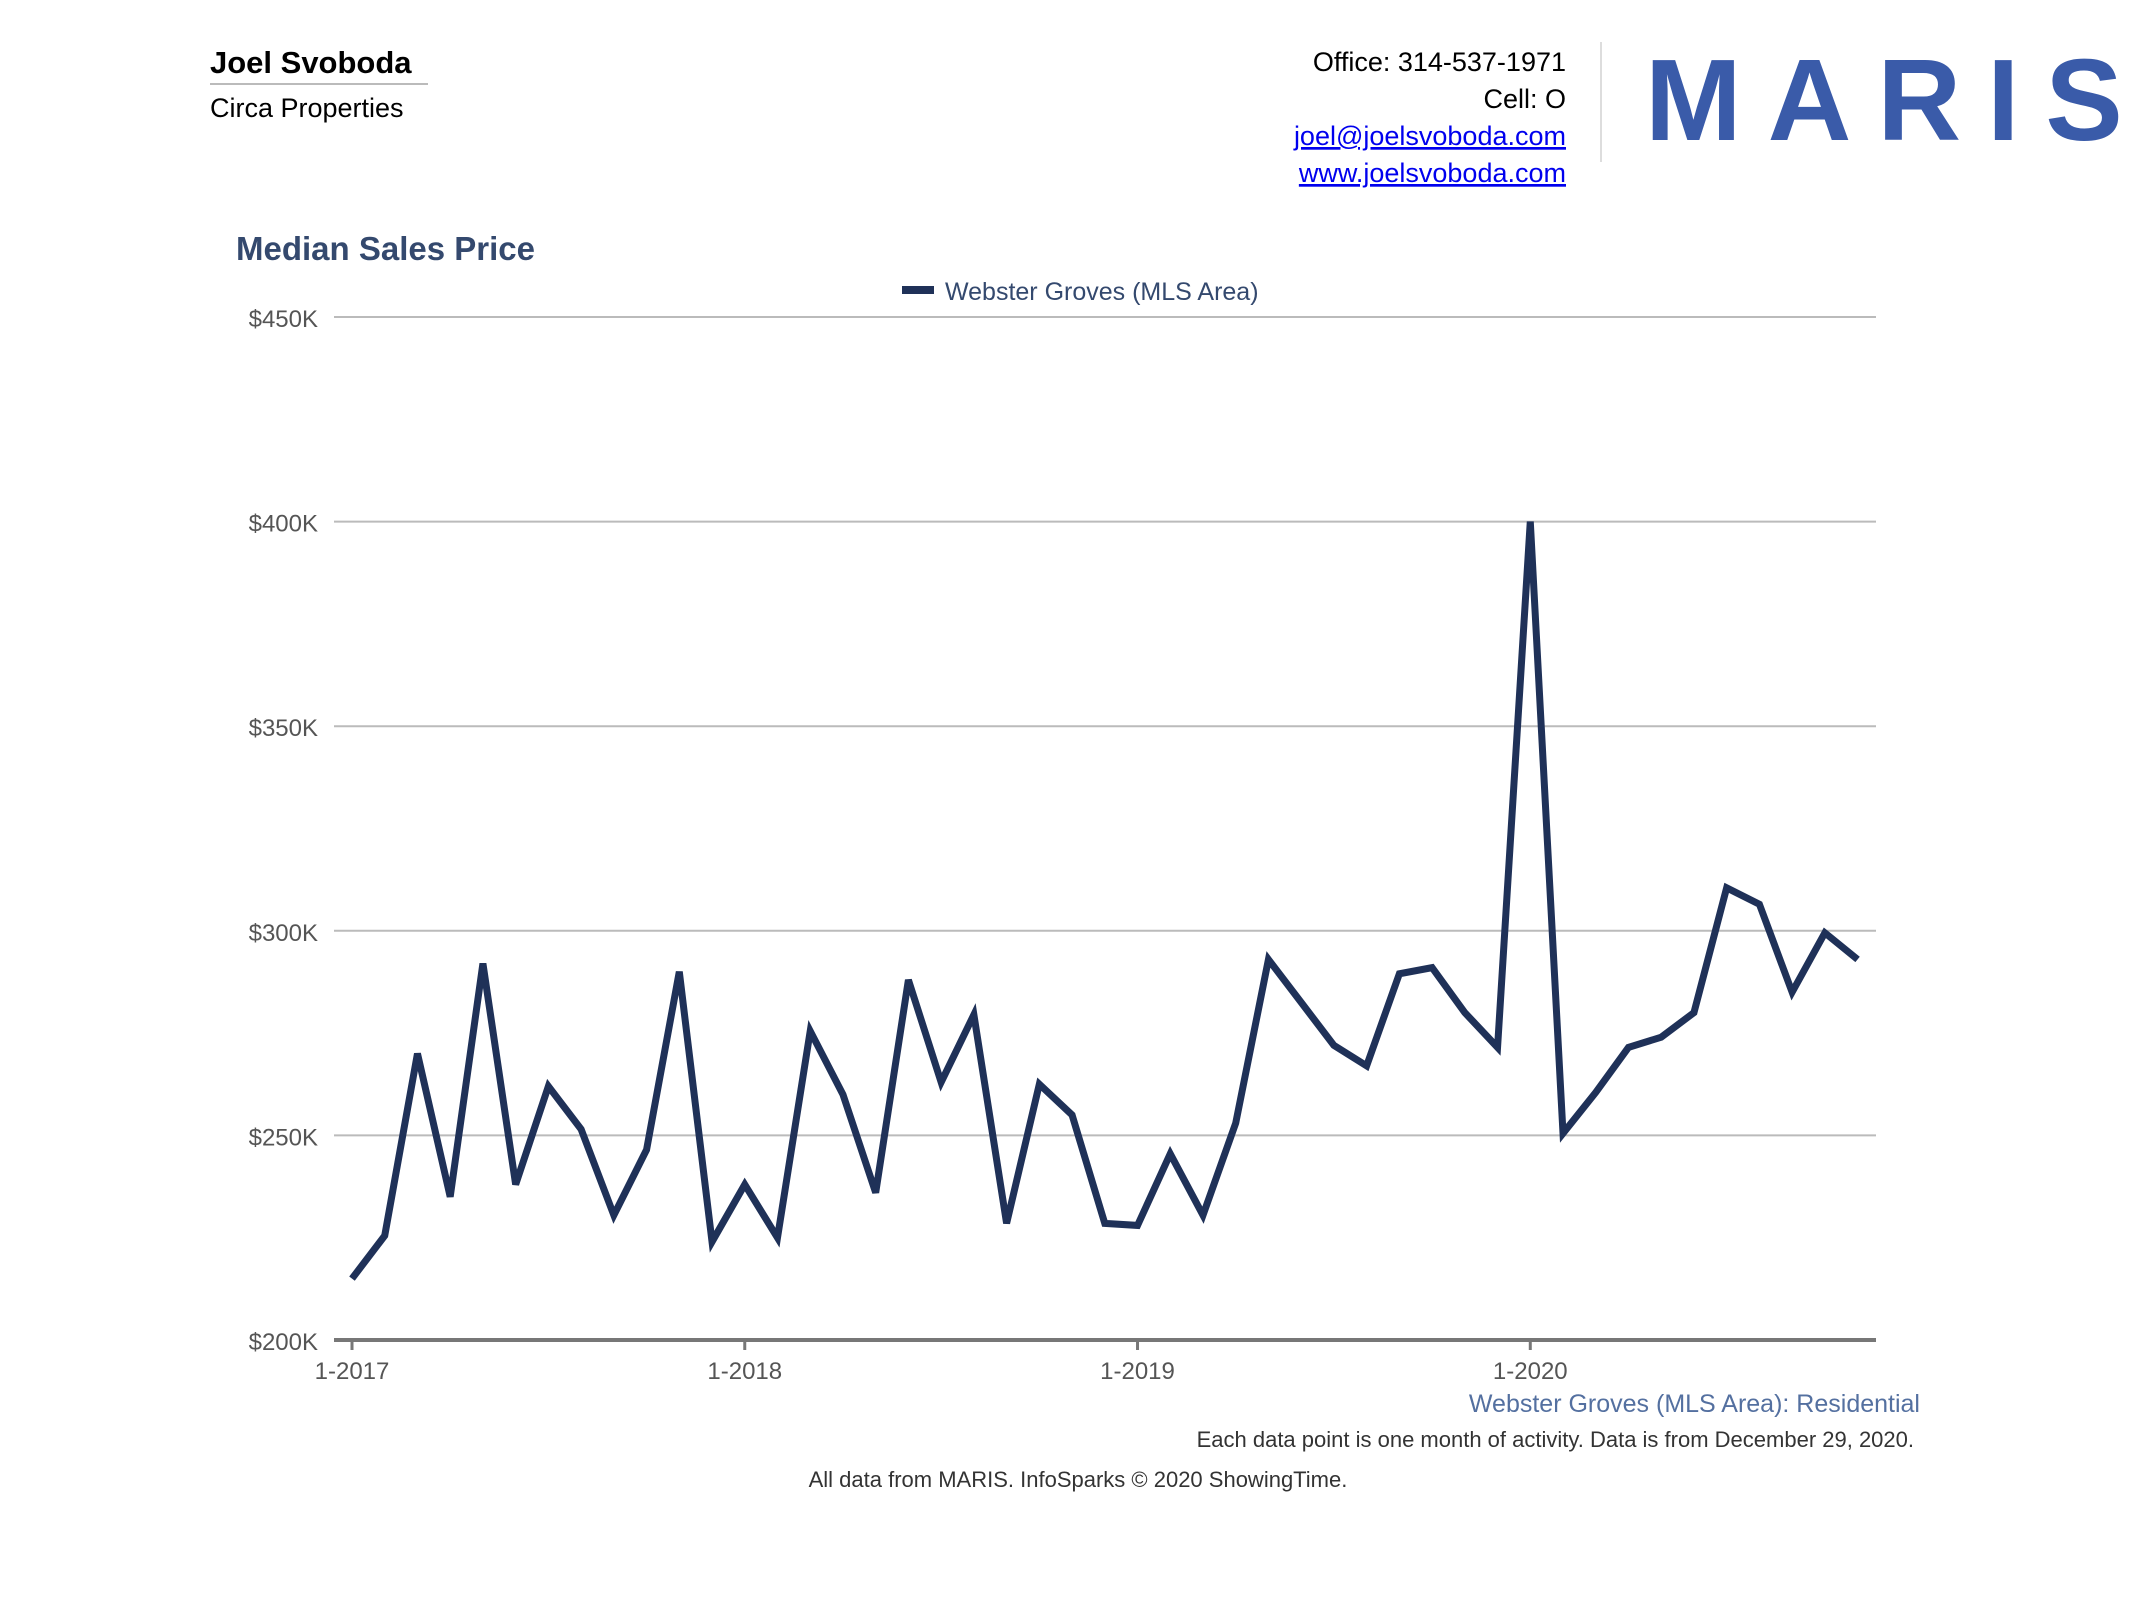 Image resolution: width=2133 pixels, height=1600 pixels. Describe the element at coordinates (1137, 1371) in the screenshot. I see `x-tick-label: 1-2019` at that location.